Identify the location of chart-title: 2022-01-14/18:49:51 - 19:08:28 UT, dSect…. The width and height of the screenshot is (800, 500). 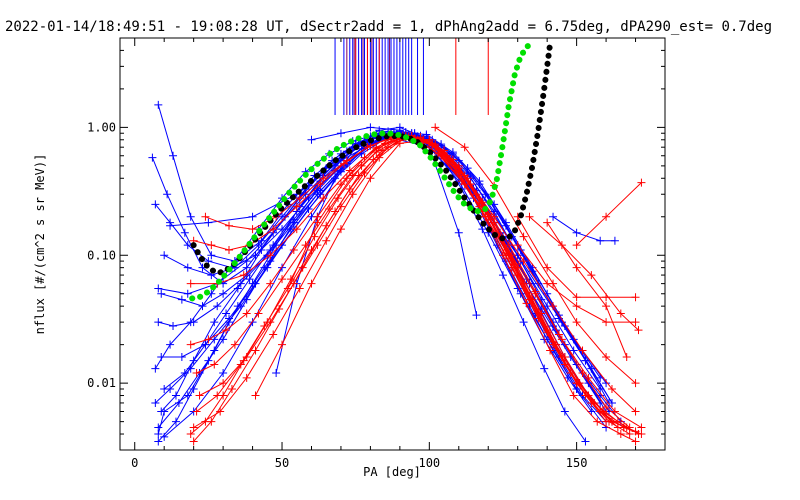
(388, 27).